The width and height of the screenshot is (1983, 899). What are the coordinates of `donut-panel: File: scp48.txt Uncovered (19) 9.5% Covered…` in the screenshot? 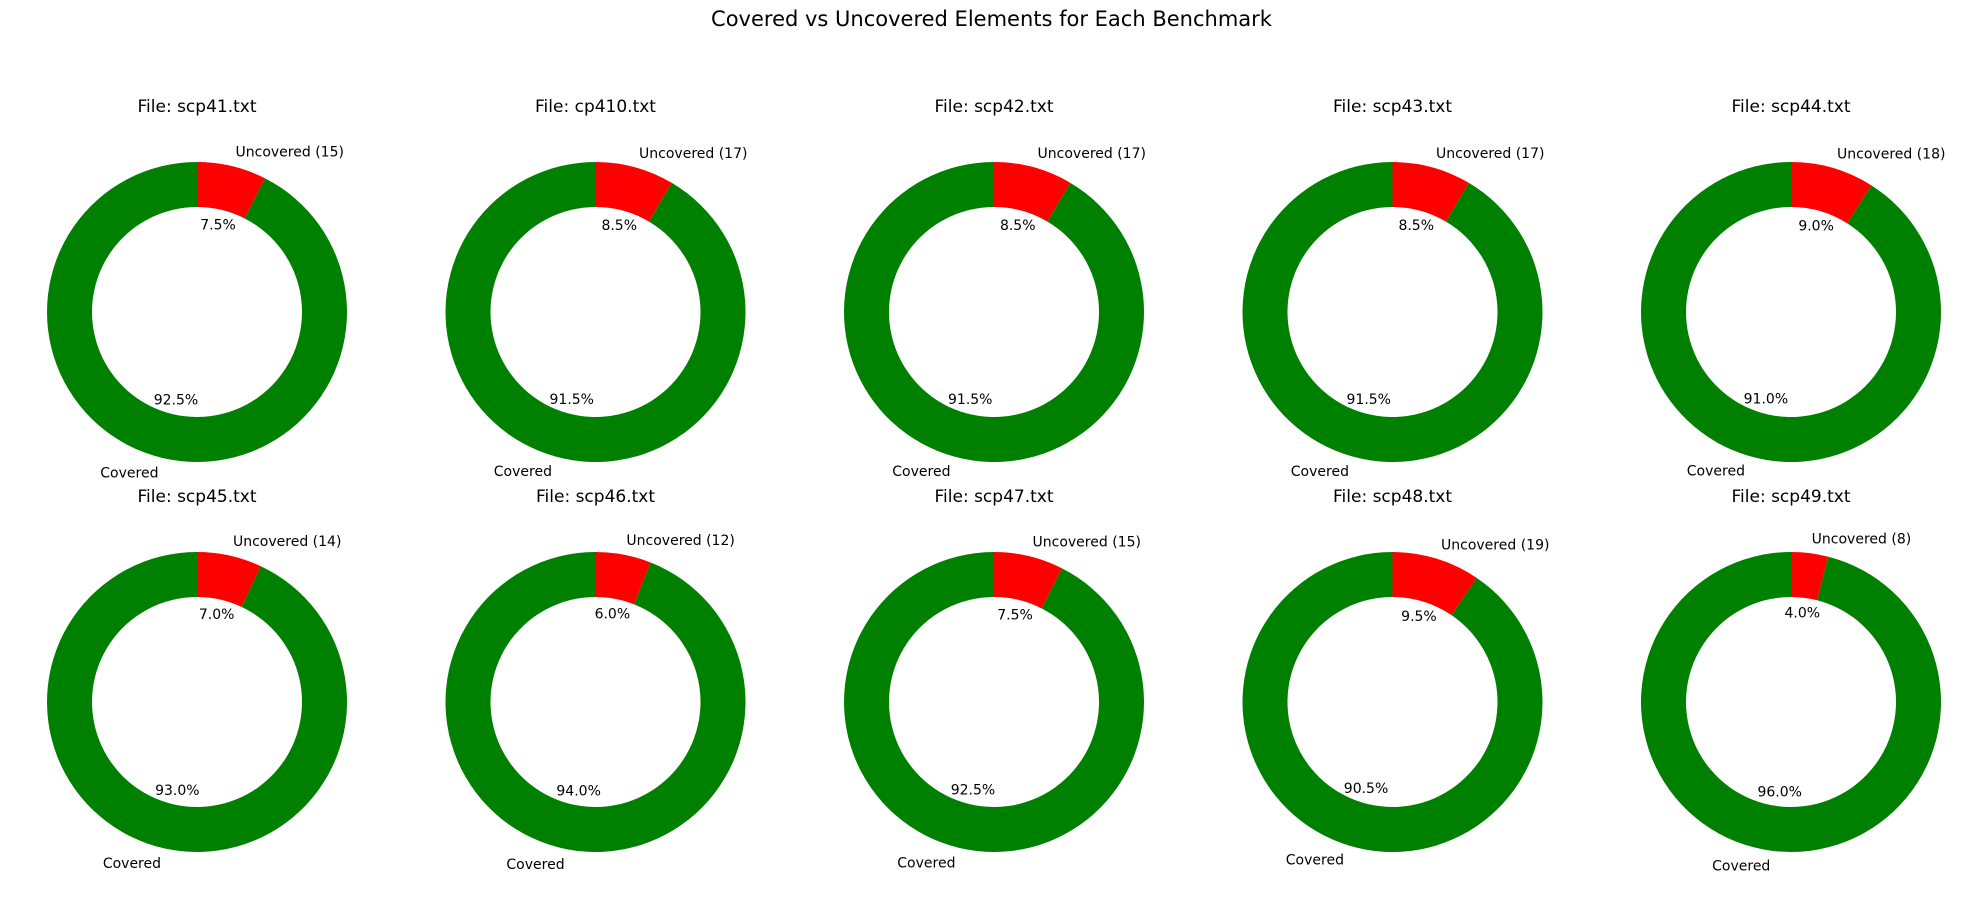 It's located at (1395, 678).